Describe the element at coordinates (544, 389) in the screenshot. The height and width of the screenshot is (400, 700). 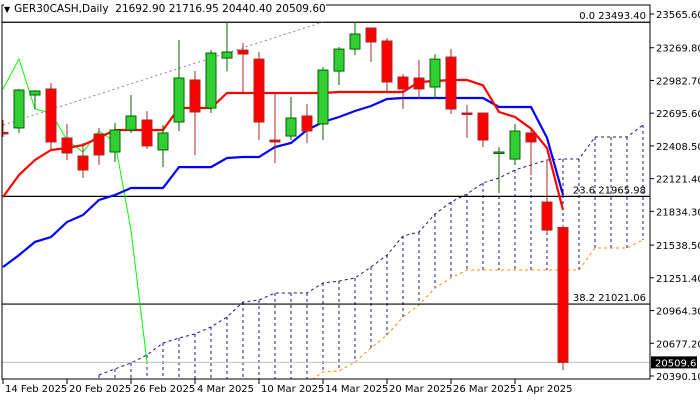
I see `date-tick-label: 1 Apr 2025` at that location.